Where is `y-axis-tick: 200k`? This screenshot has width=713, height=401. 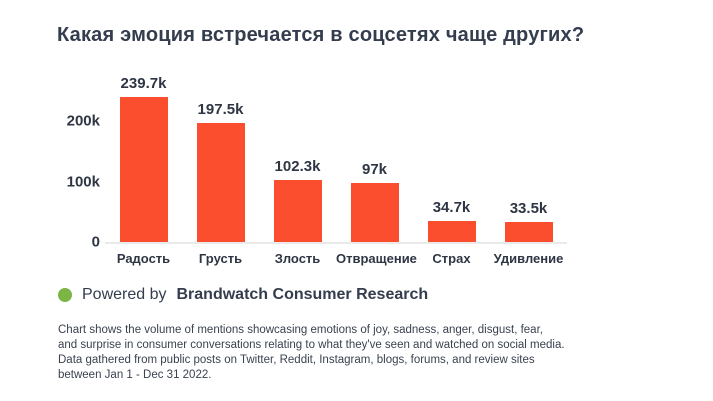
y-axis-tick: 200k is located at coordinates (83, 121).